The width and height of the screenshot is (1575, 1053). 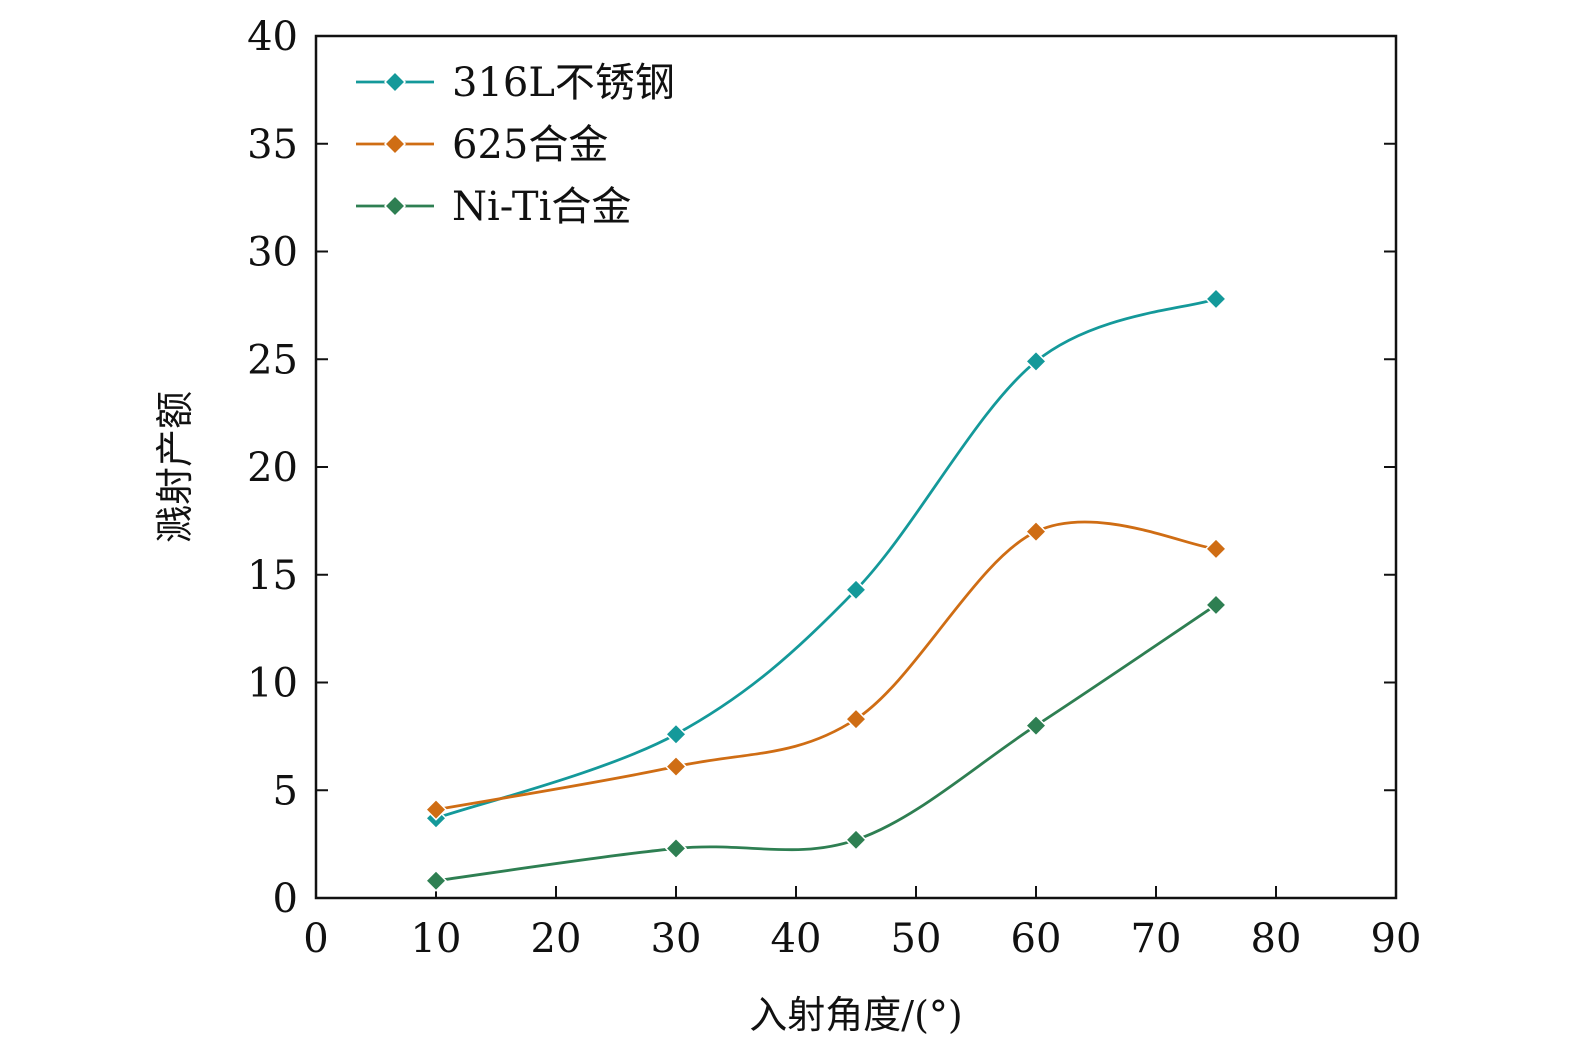 I want to click on y-tick-label: 0, so click(x=285, y=899).